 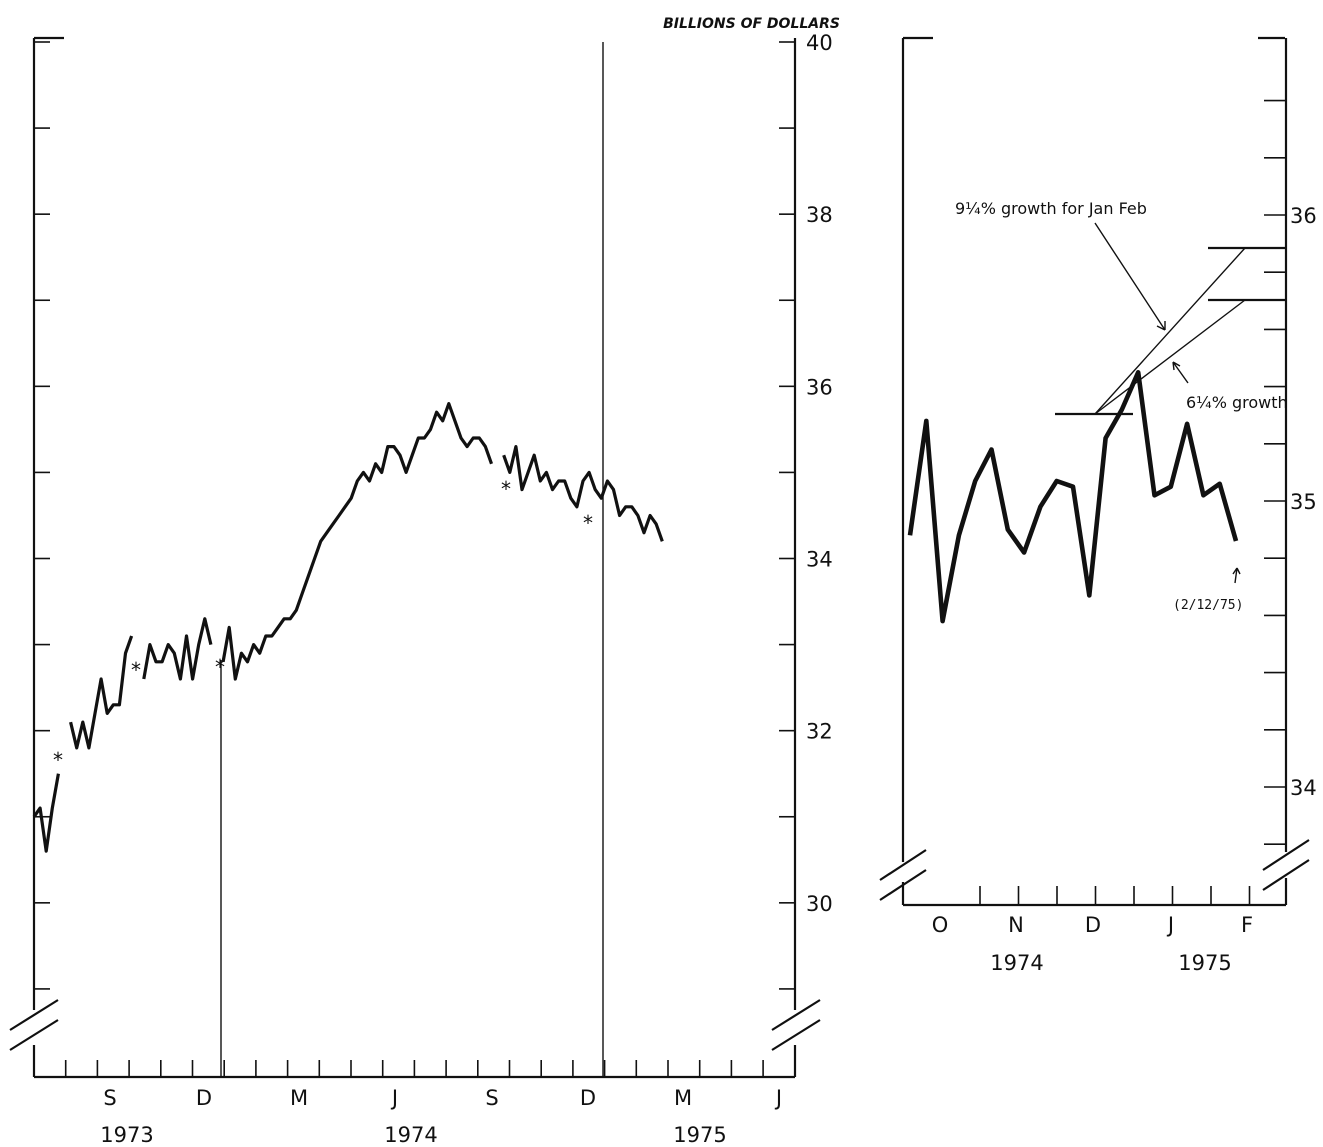 I want to click on right-break-left, so click(x=903, y=875).